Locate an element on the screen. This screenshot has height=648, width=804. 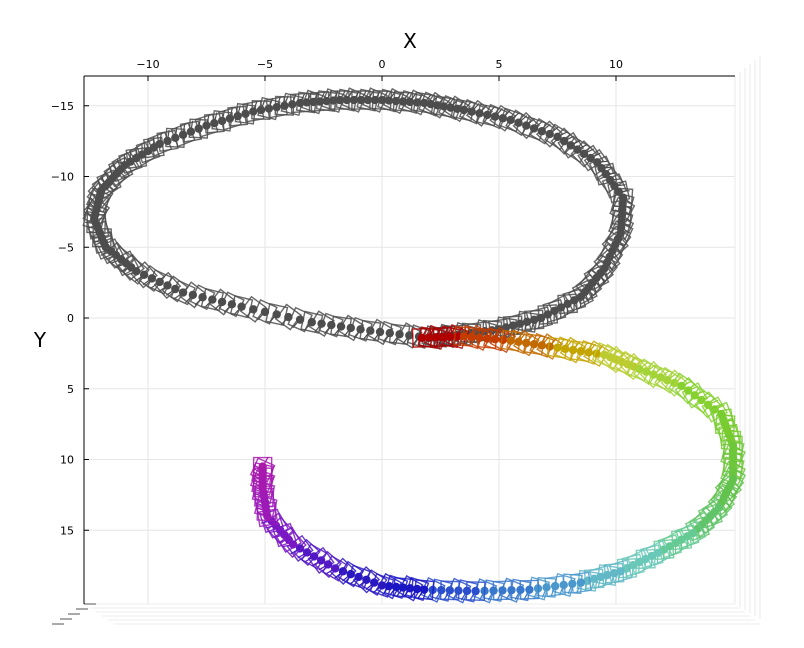
y-ticks: −15 −10 −5 0 5 10 15 is located at coordinates (70, 318).